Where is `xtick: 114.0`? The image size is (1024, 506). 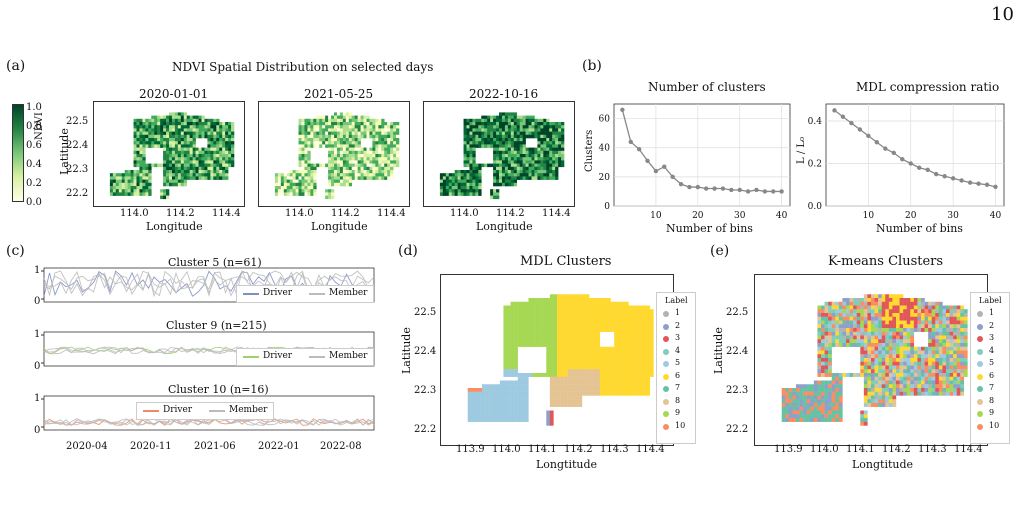
xtick: 114.0 is located at coordinates (824, 449).